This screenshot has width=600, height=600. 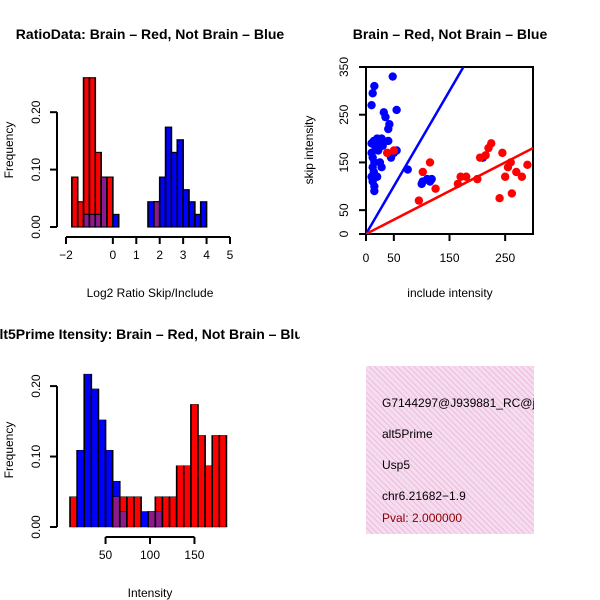 I want to click on event-id-text: G7144297@J939881_RC@j_at, so click(x=458, y=403).